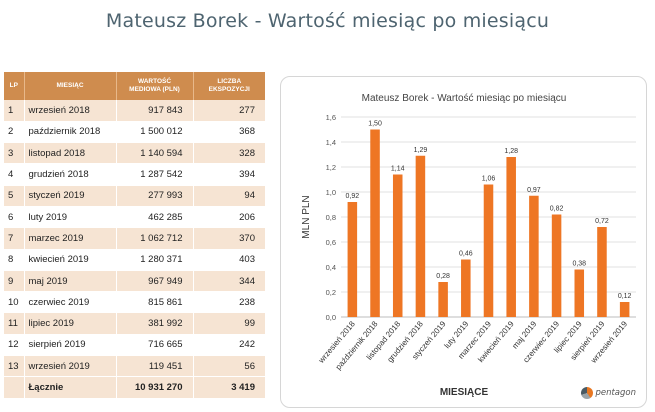 This screenshot has height=412, width=655. I want to click on cell-lp: 9, so click(14, 281).